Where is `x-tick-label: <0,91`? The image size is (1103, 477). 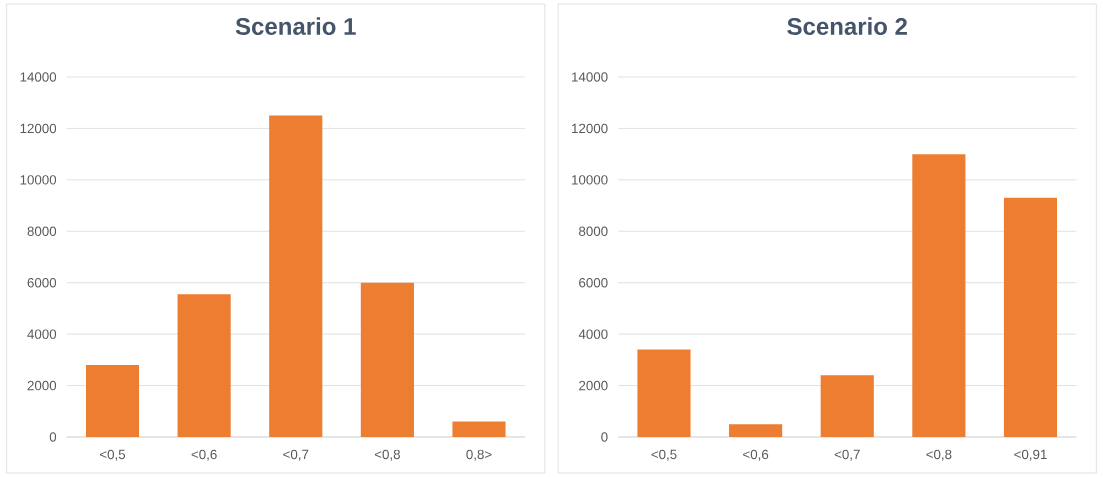 x-tick-label: <0,91 is located at coordinates (1030, 455).